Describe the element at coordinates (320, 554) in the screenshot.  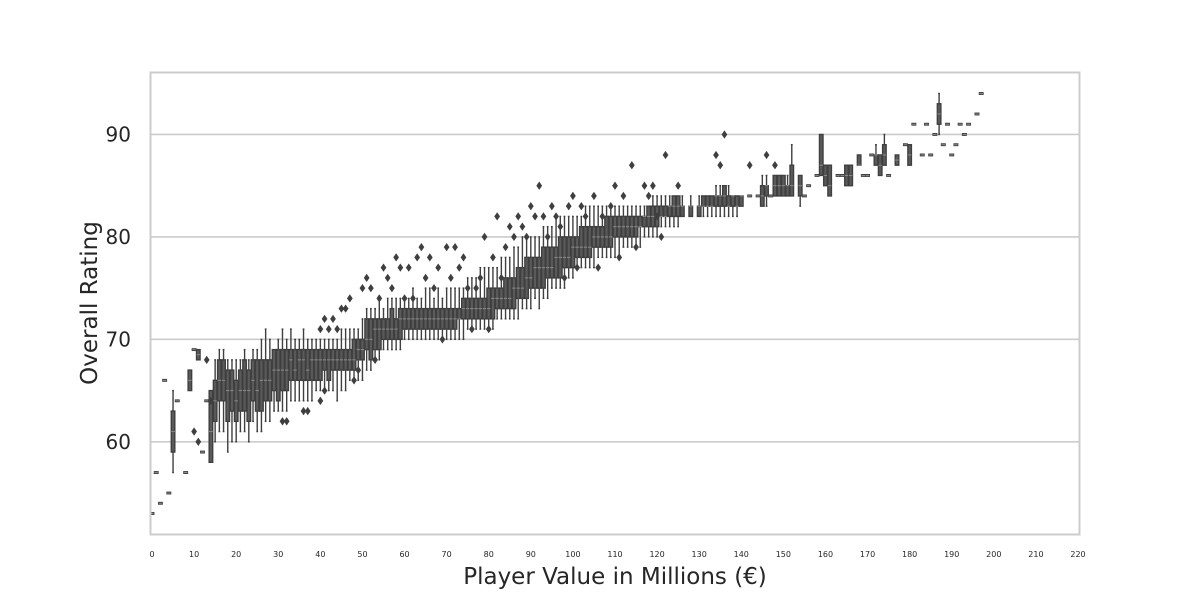
I see `x-tick-label: 40` at that location.